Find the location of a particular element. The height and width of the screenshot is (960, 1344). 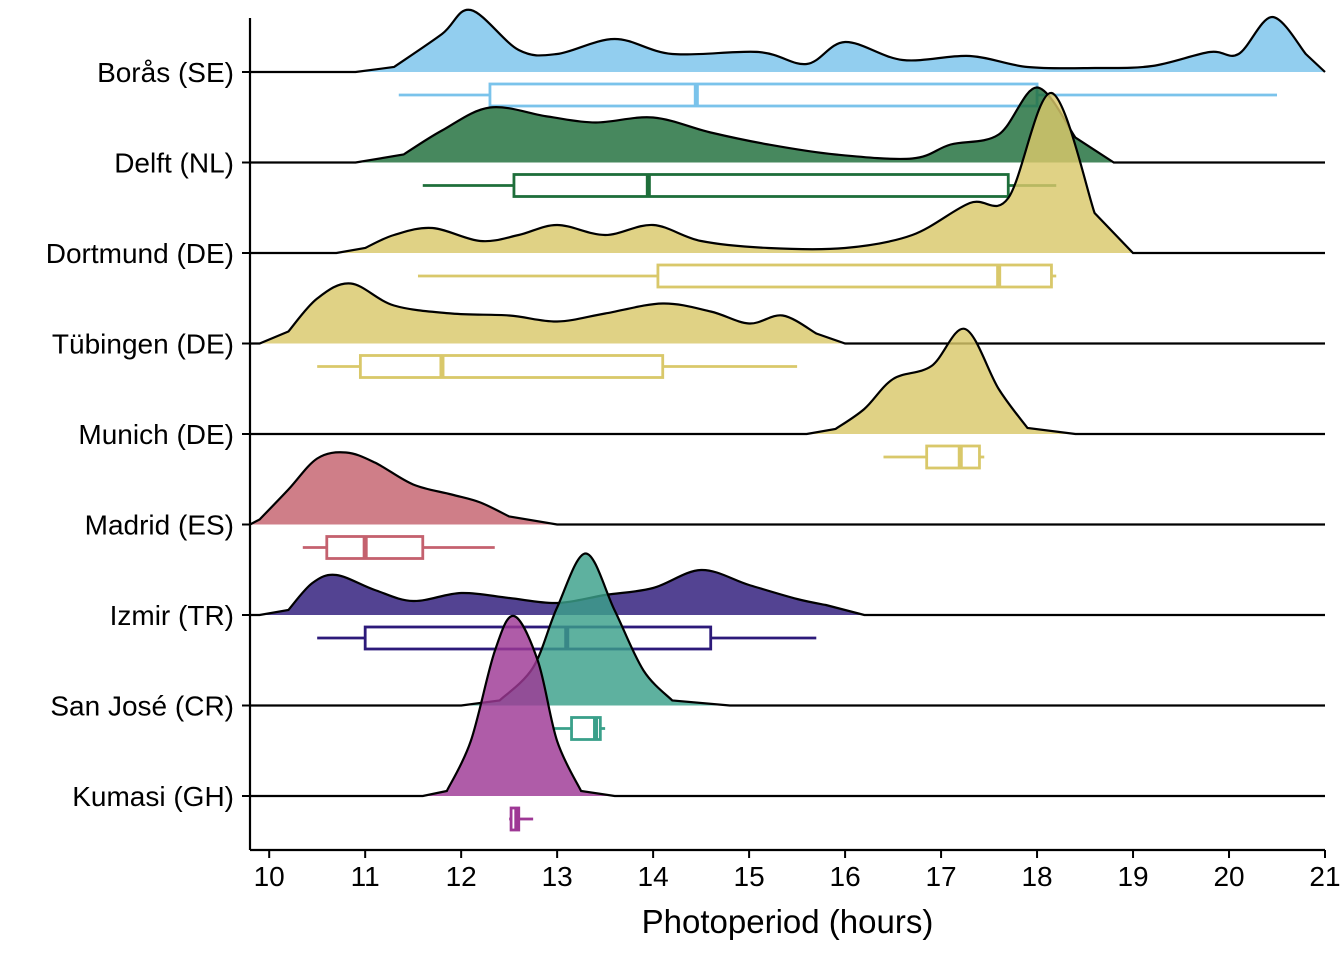

x-tick-label: 16 is located at coordinates (845, 876).